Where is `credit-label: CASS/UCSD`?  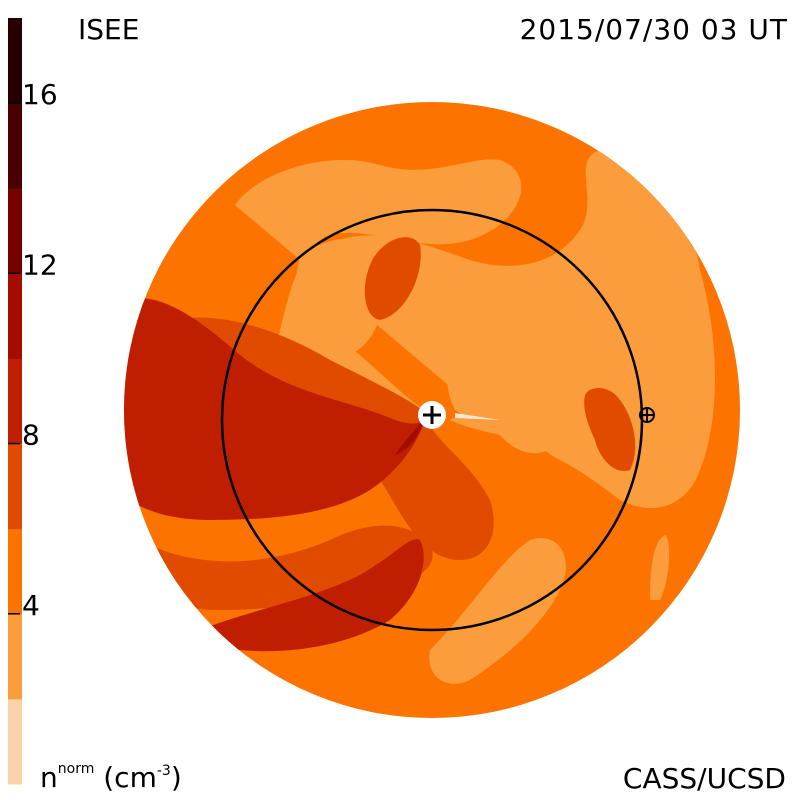
credit-label: CASS/UCSD is located at coordinates (704, 778).